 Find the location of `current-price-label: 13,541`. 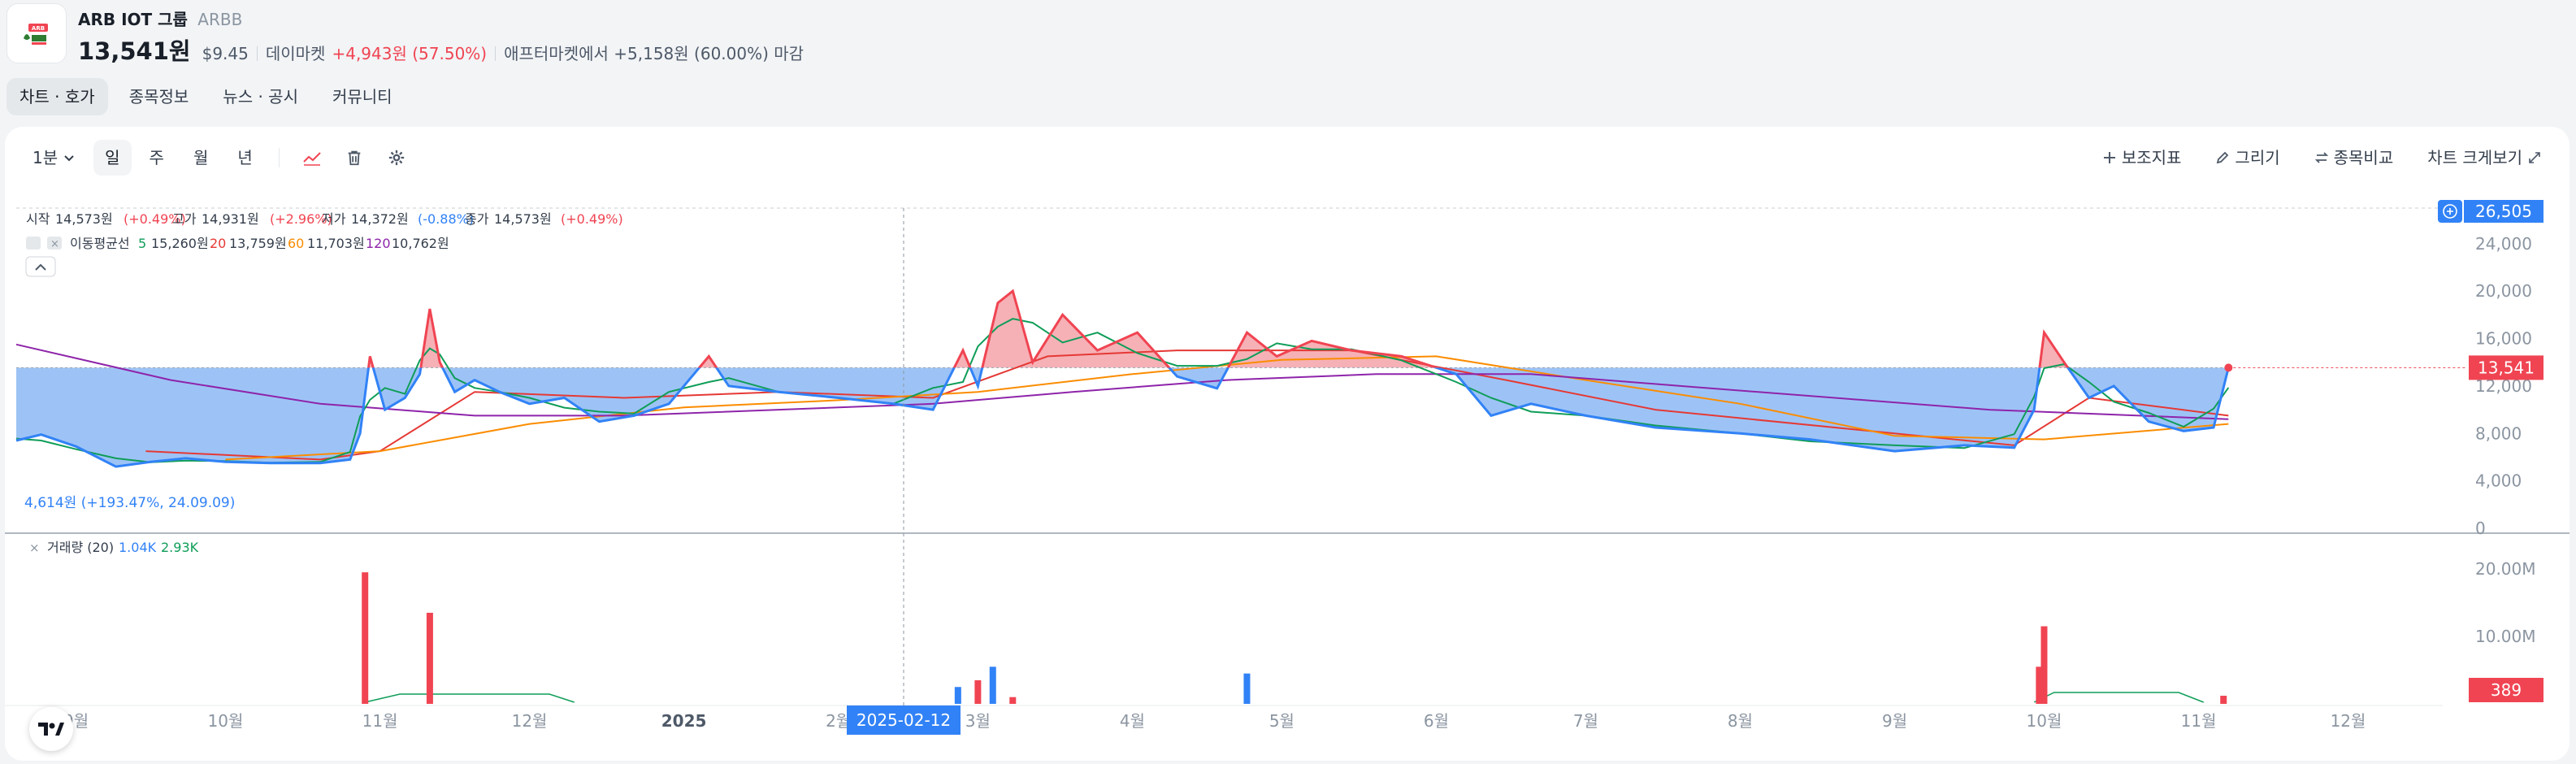

current-price-label: 13,541 is located at coordinates (2506, 367).